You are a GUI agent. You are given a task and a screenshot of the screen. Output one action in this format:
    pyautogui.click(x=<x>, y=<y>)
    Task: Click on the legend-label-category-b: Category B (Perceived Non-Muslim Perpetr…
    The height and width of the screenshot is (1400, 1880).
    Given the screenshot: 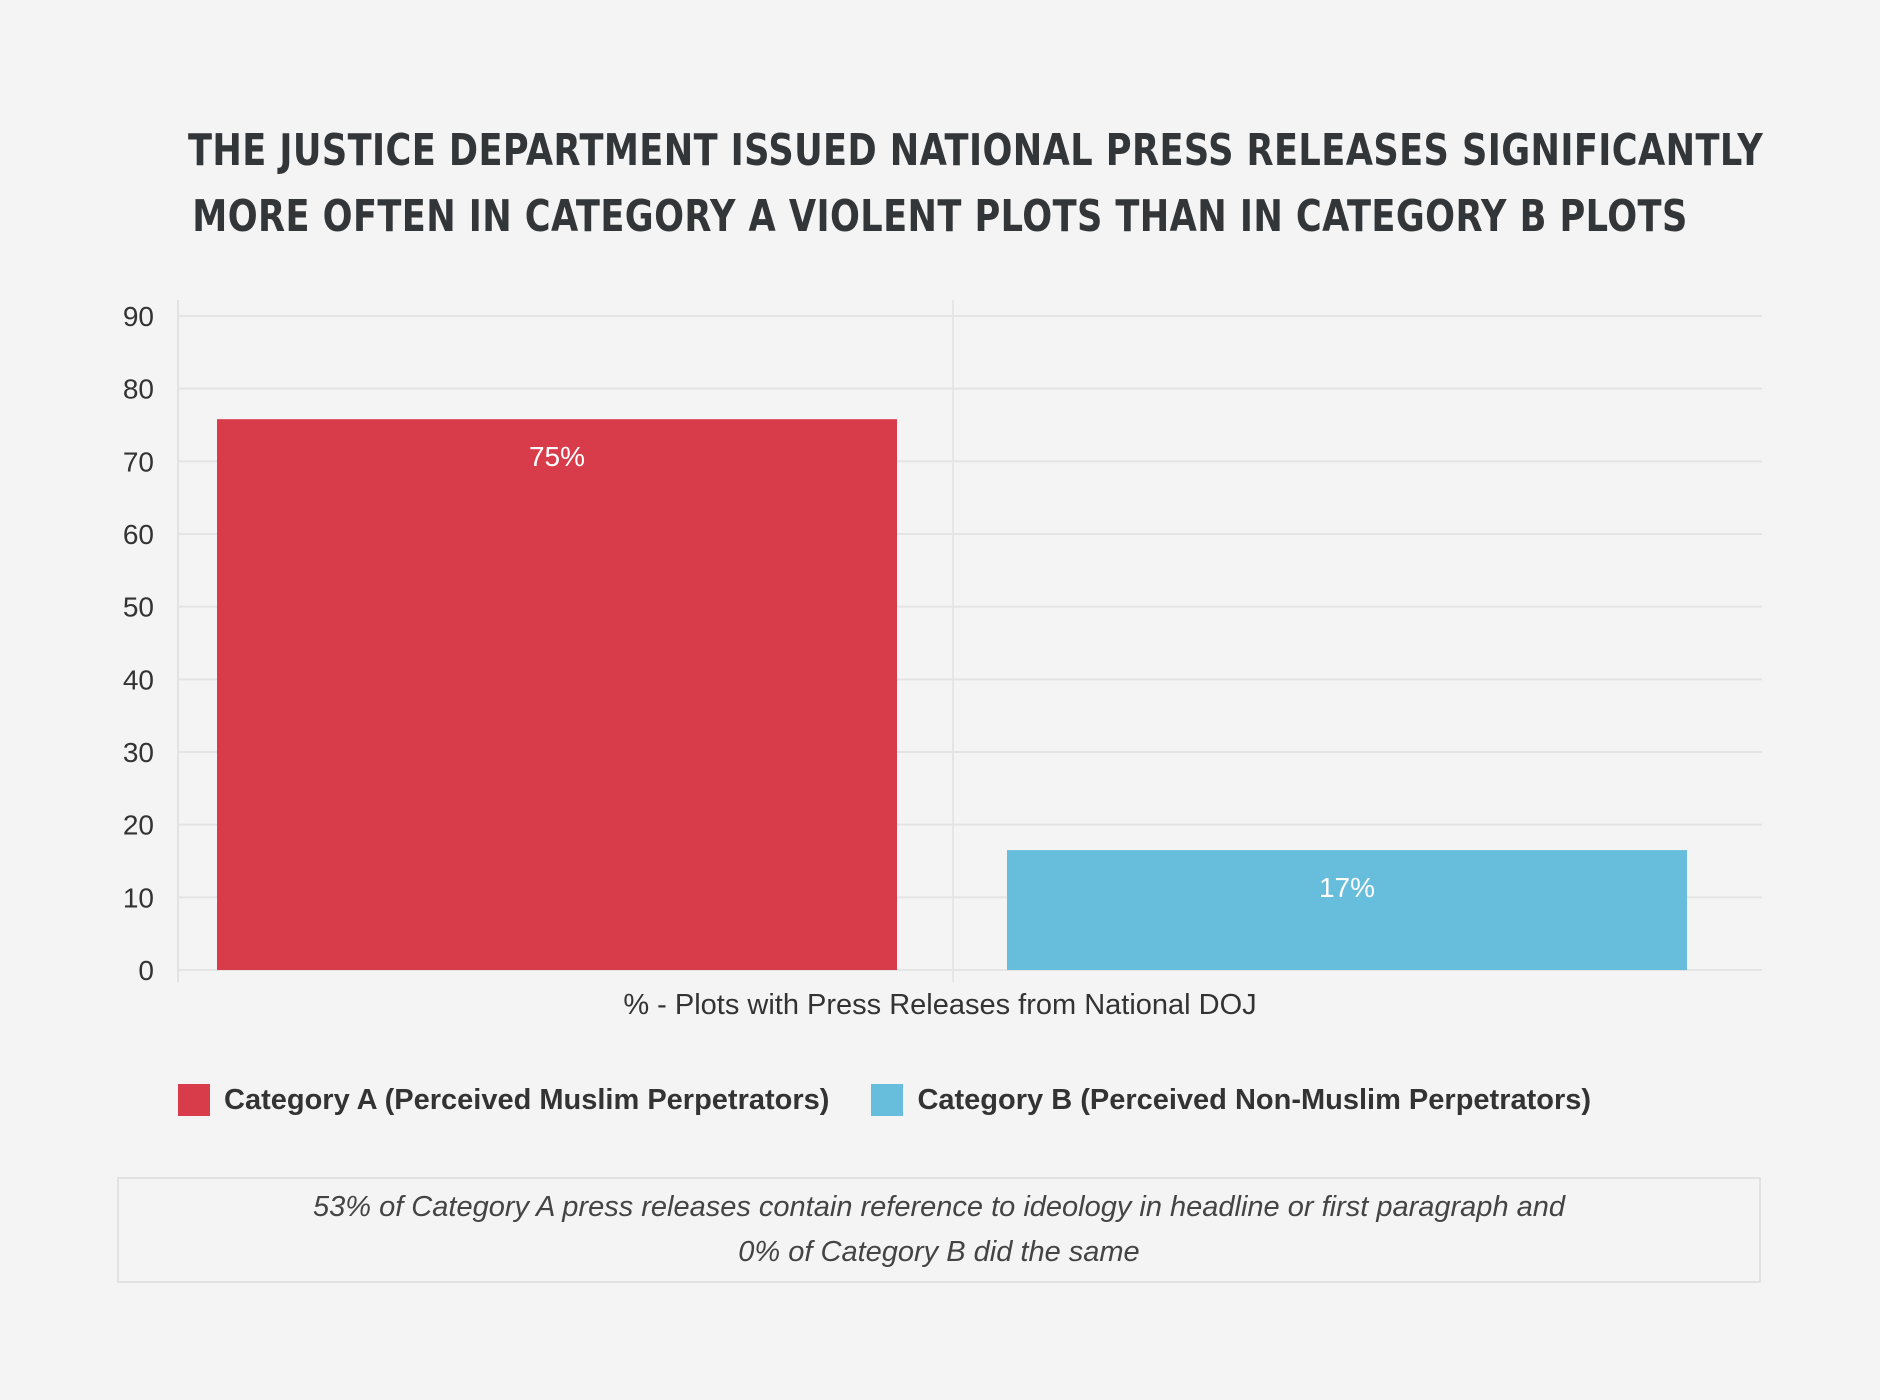 What is the action you would take?
    pyautogui.click(x=1254, y=1099)
    